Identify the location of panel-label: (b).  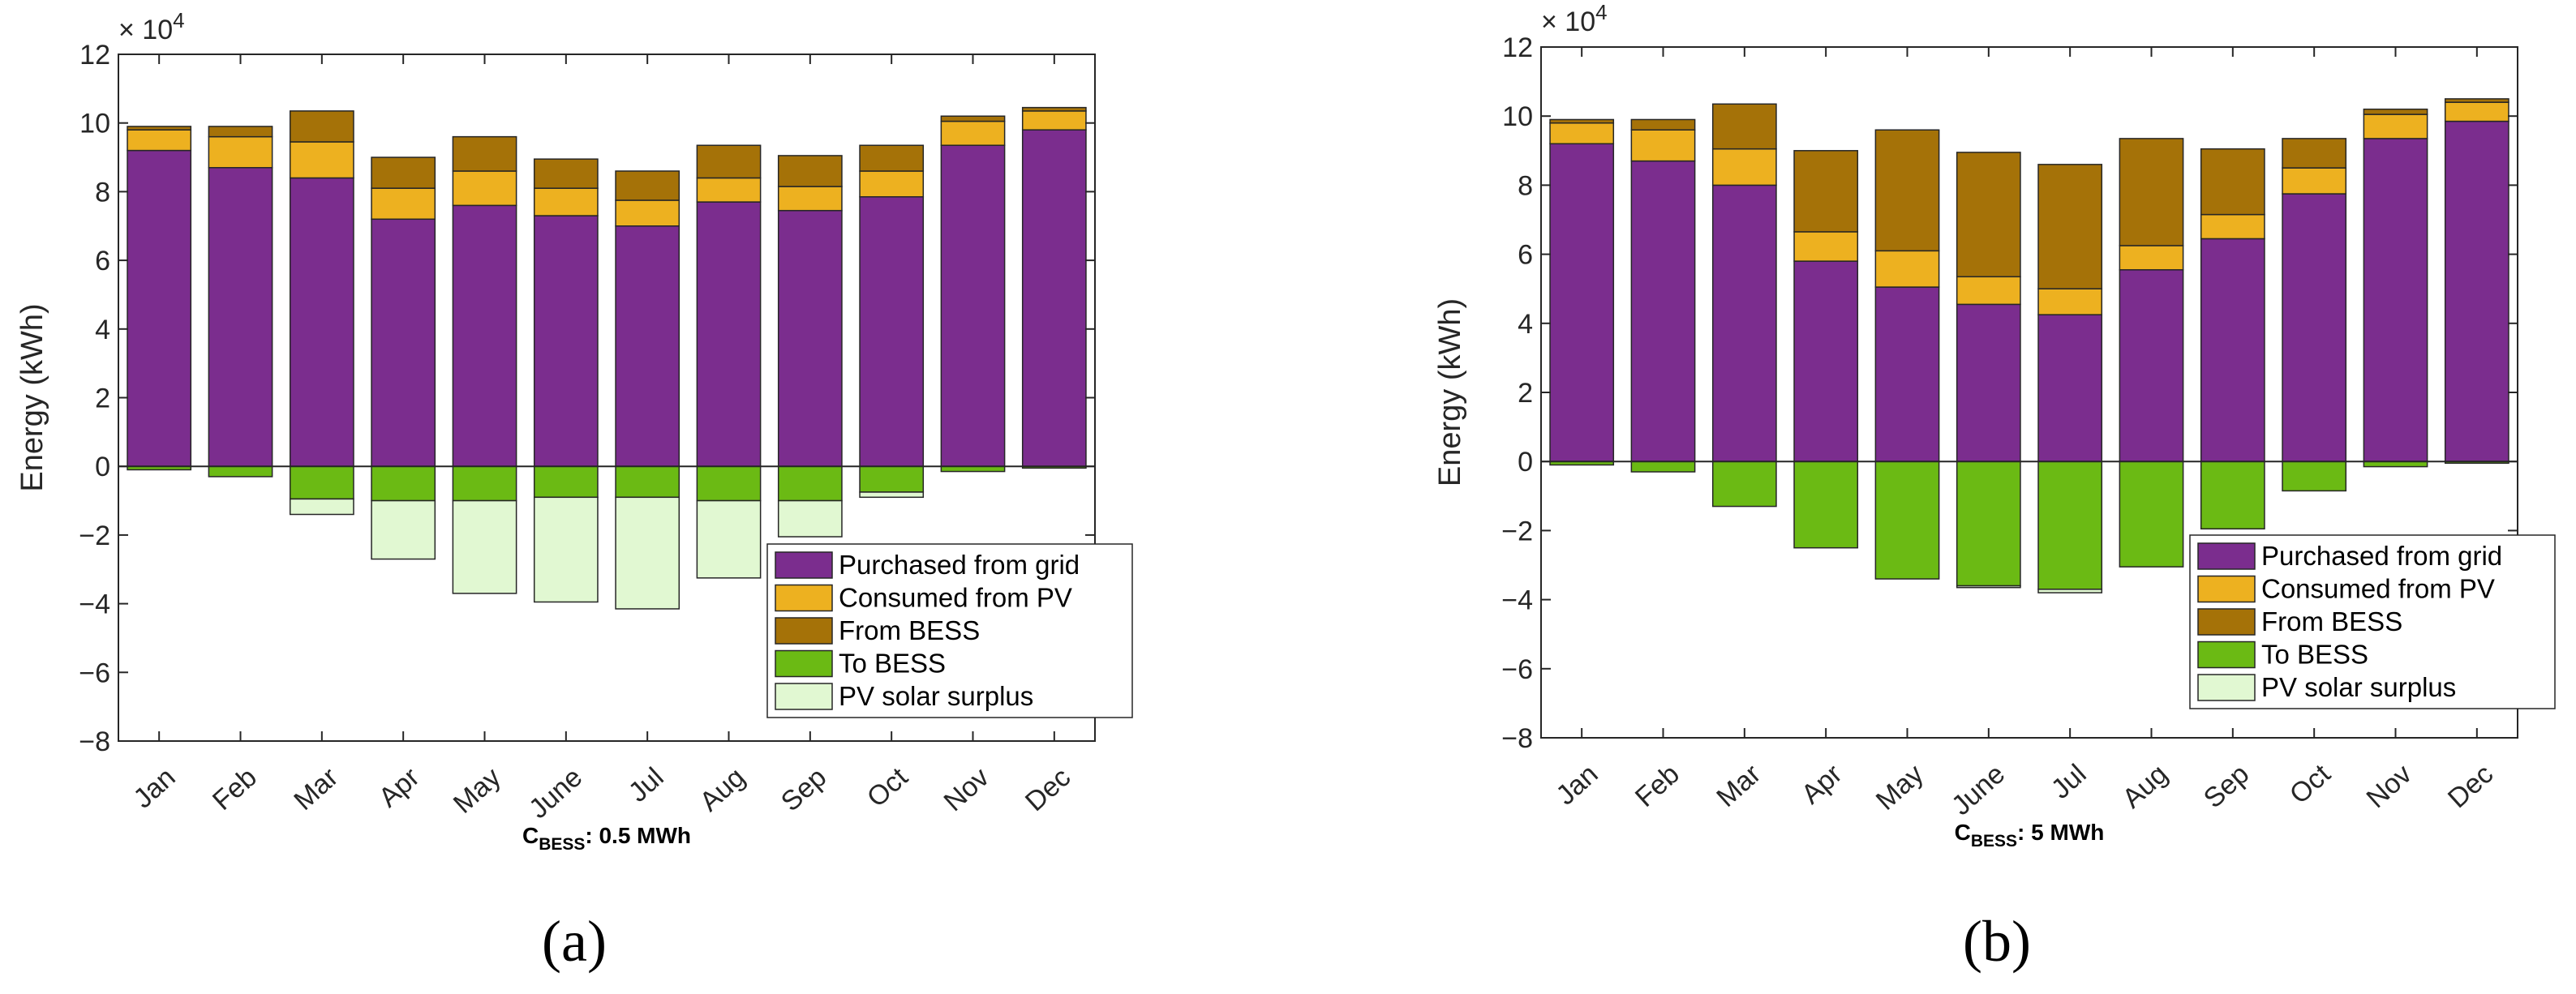
(1997, 941).